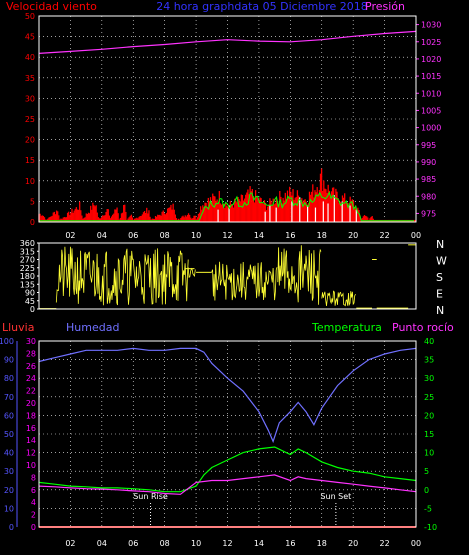  Describe the element at coordinates (33, 502) in the screenshot. I see `humidity-axis-tick: 4` at that location.